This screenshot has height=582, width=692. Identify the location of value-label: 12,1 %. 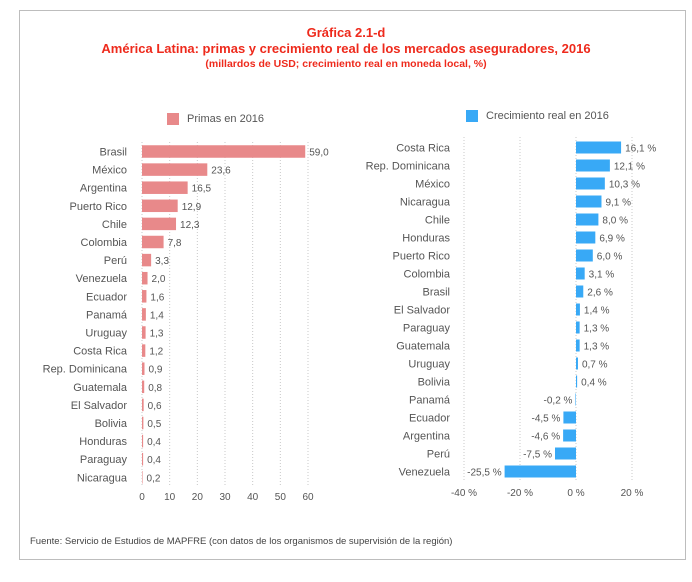
(629, 167).